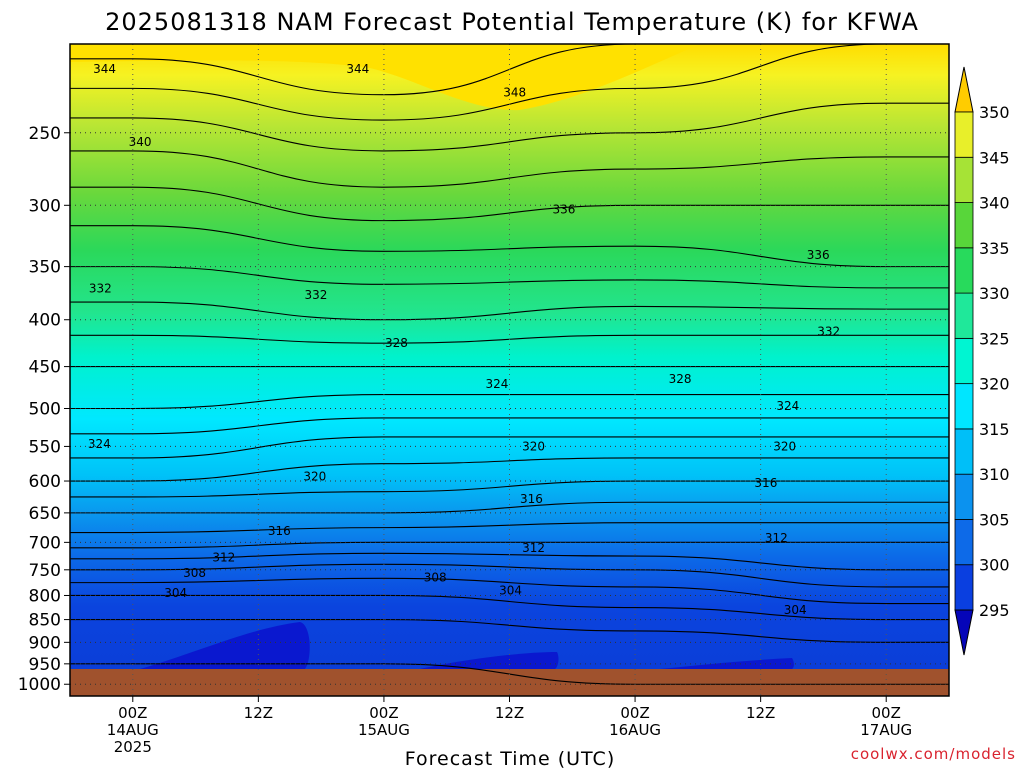 The width and height of the screenshot is (1024, 768). Describe the element at coordinates (140, 142) in the screenshot. I see `contour-label: 340` at that location.